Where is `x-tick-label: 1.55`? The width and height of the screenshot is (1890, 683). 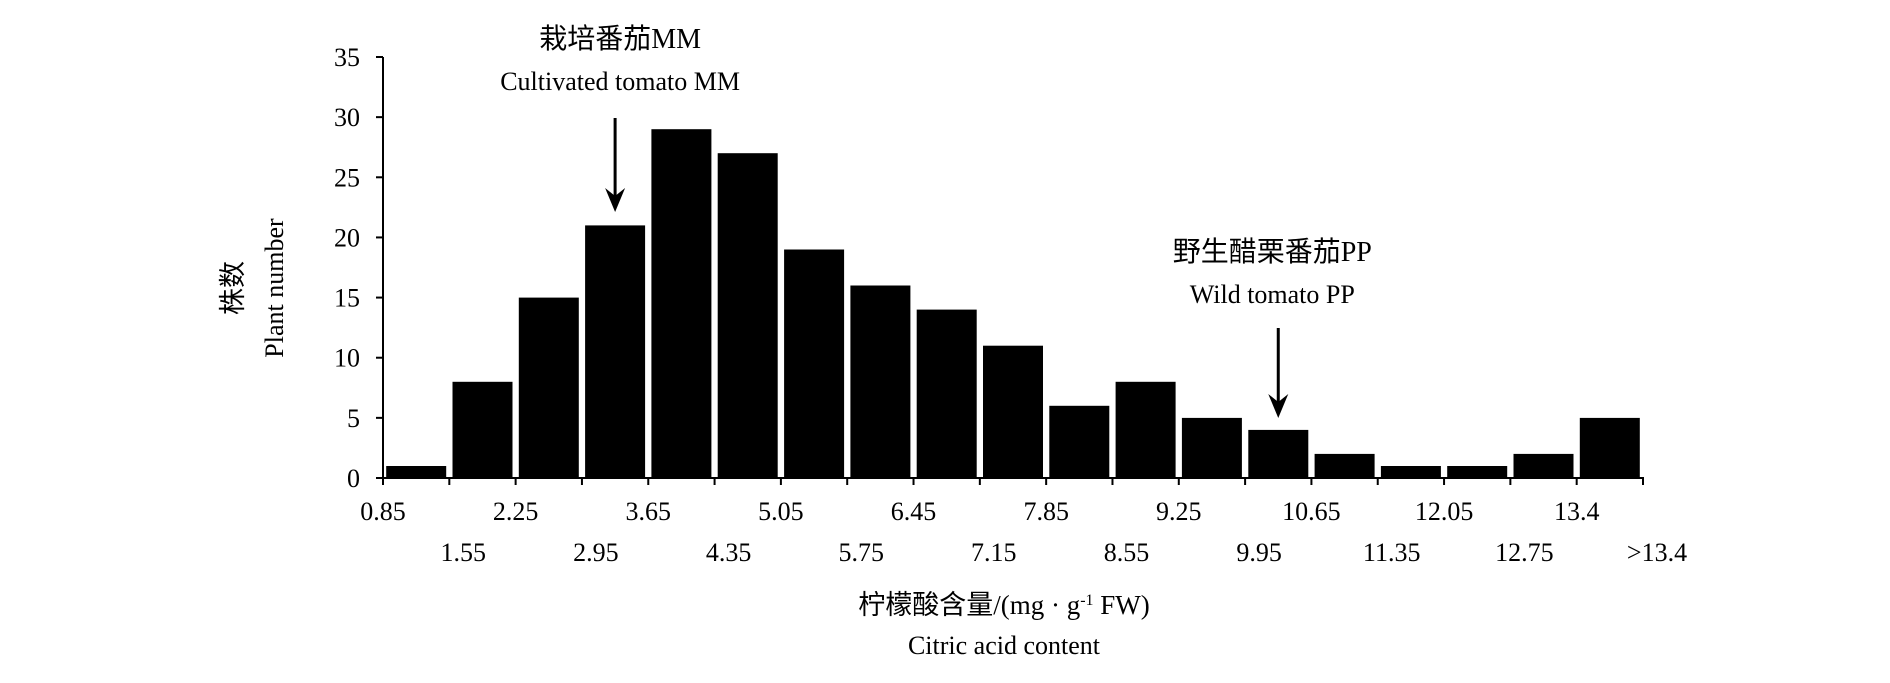
x-tick-label: 1.55 is located at coordinates (464, 552).